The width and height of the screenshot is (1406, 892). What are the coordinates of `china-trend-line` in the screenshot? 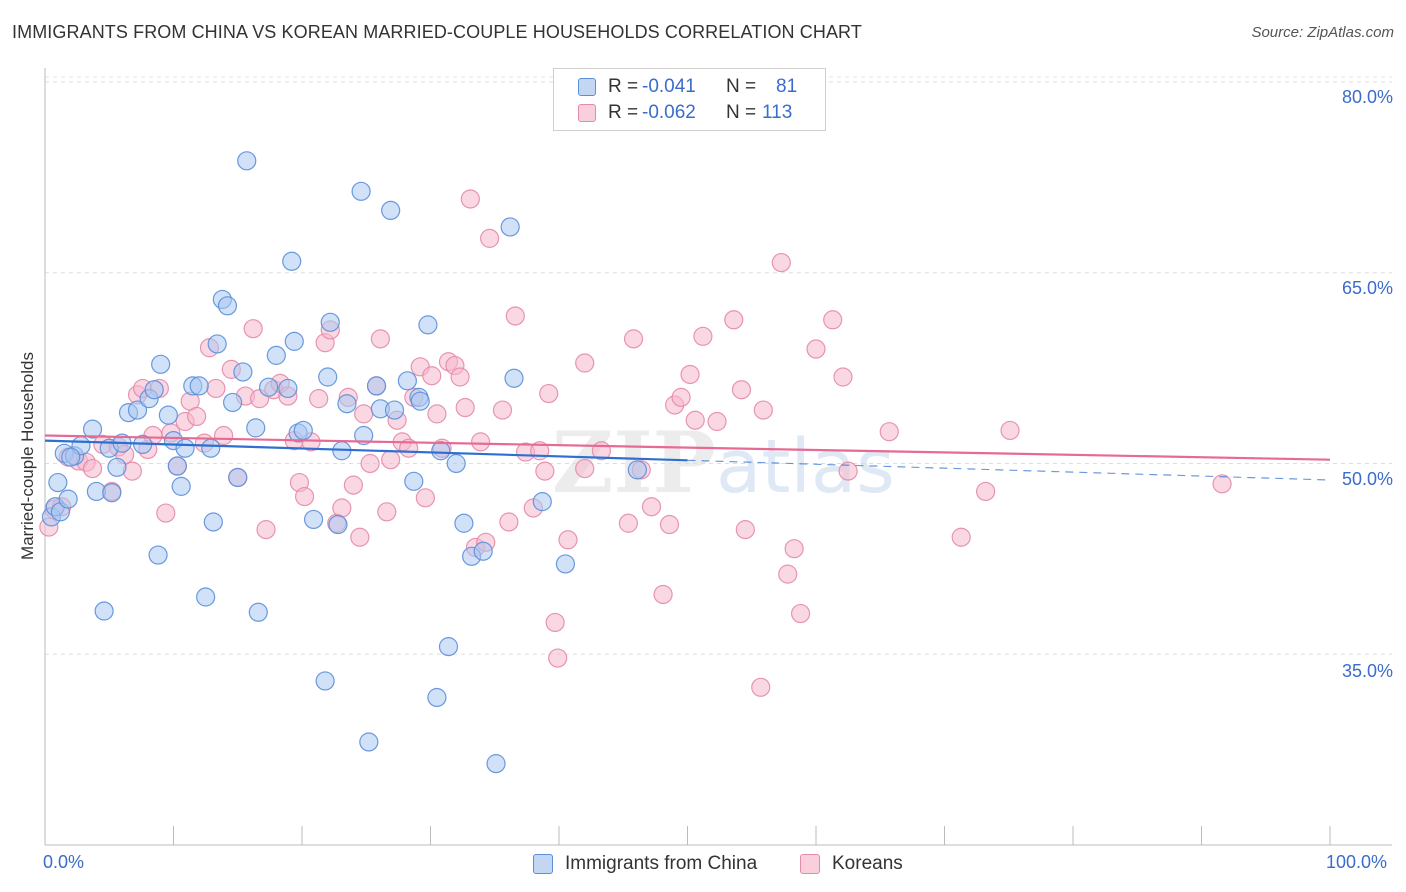 It's located at (366, 450).